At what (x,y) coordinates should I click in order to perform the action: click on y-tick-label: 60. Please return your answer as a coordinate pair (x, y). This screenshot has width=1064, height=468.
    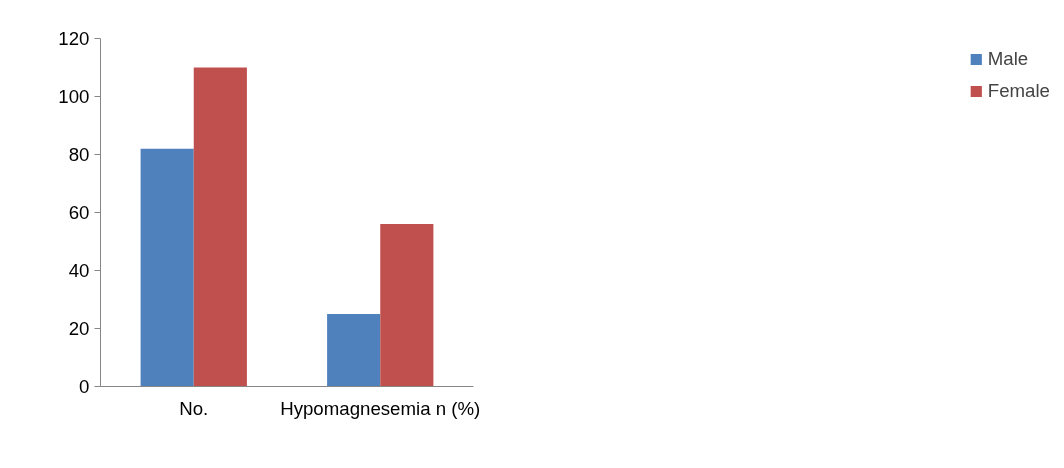
    Looking at the image, I should click on (79, 212).